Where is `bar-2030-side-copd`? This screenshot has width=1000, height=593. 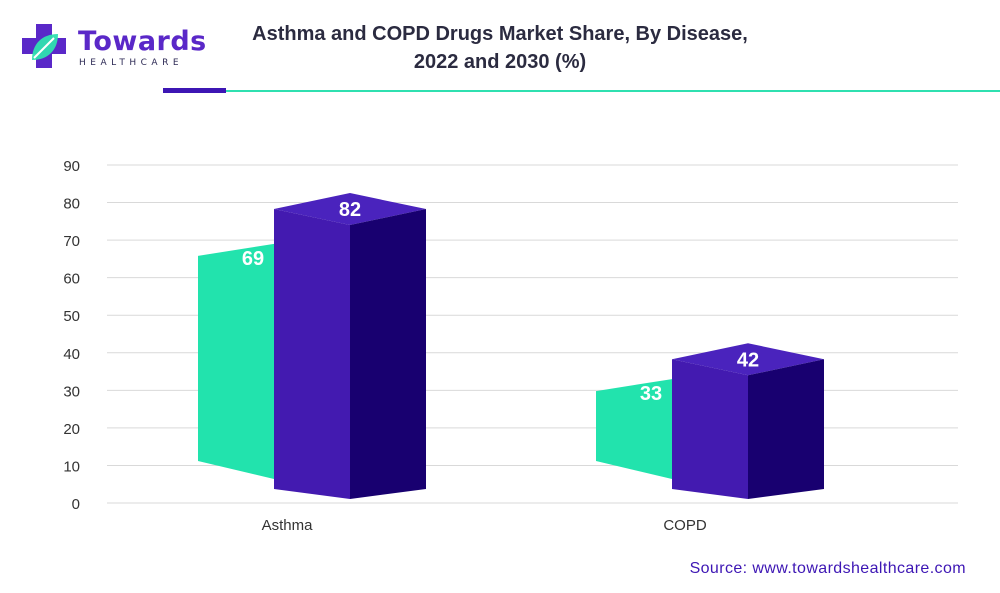
bar-2030-side-copd is located at coordinates (786, 429).